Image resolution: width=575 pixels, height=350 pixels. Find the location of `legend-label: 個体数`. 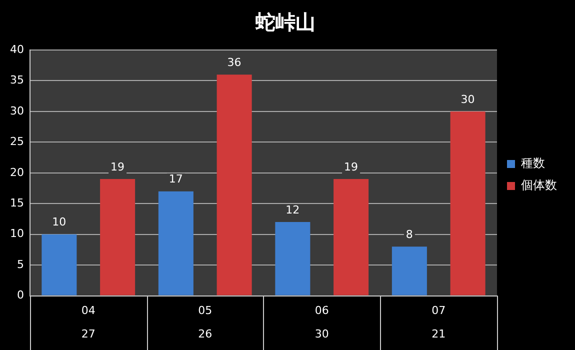

legend-label: 個体数 is located at coordinates (539, 185).